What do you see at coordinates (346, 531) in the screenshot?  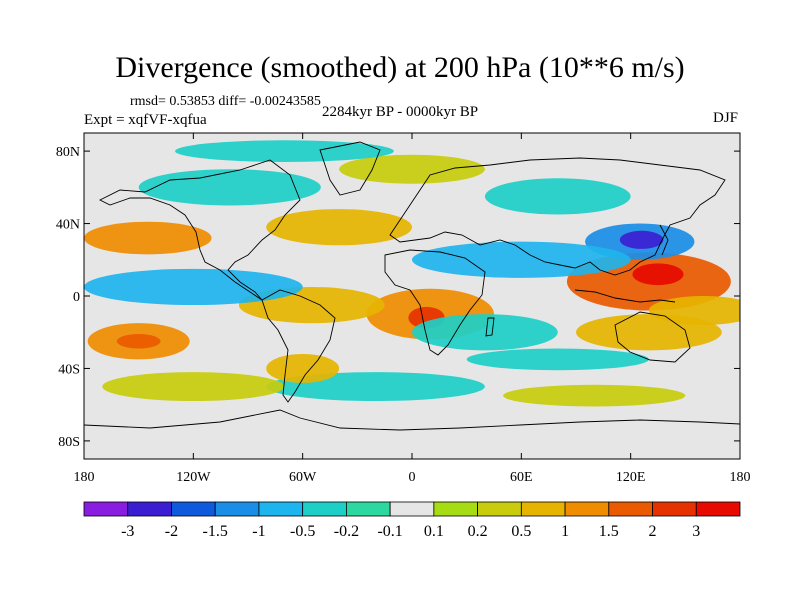 I see `colorbar-label: -0.2` at bounding box center [346, 531].